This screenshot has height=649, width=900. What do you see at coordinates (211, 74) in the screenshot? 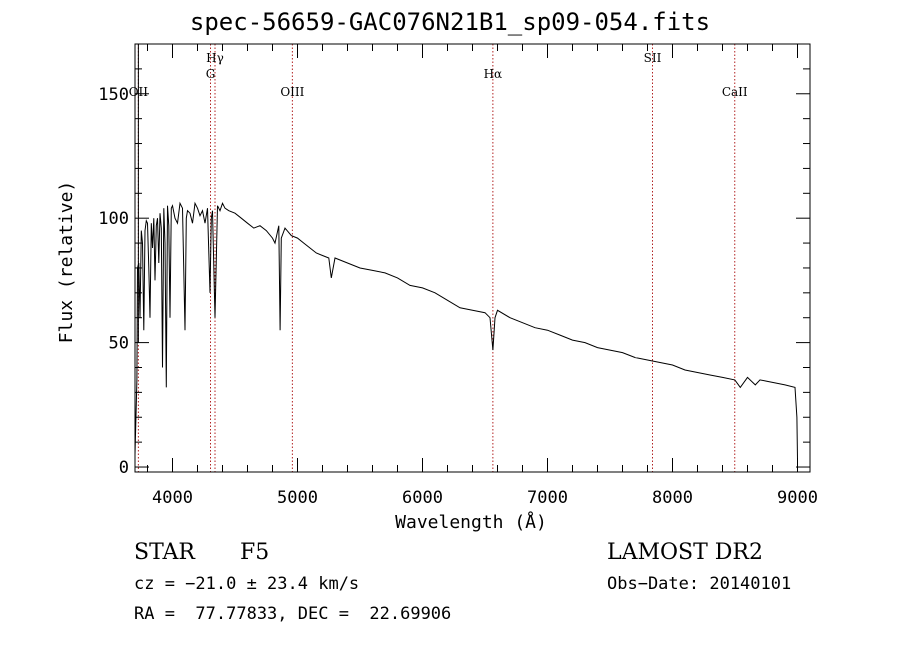
I see `spectral-line-label: G` at bounding box center [211, 74].